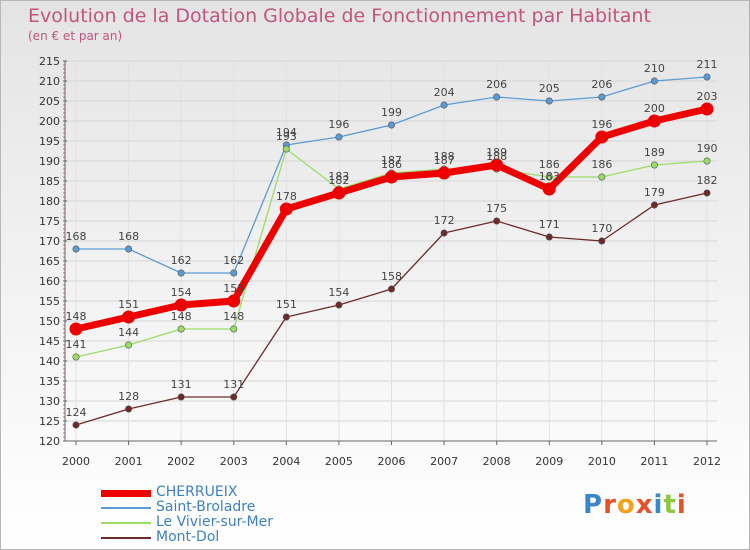  I want to click on y-tick-label: 195, so click(49, 141).